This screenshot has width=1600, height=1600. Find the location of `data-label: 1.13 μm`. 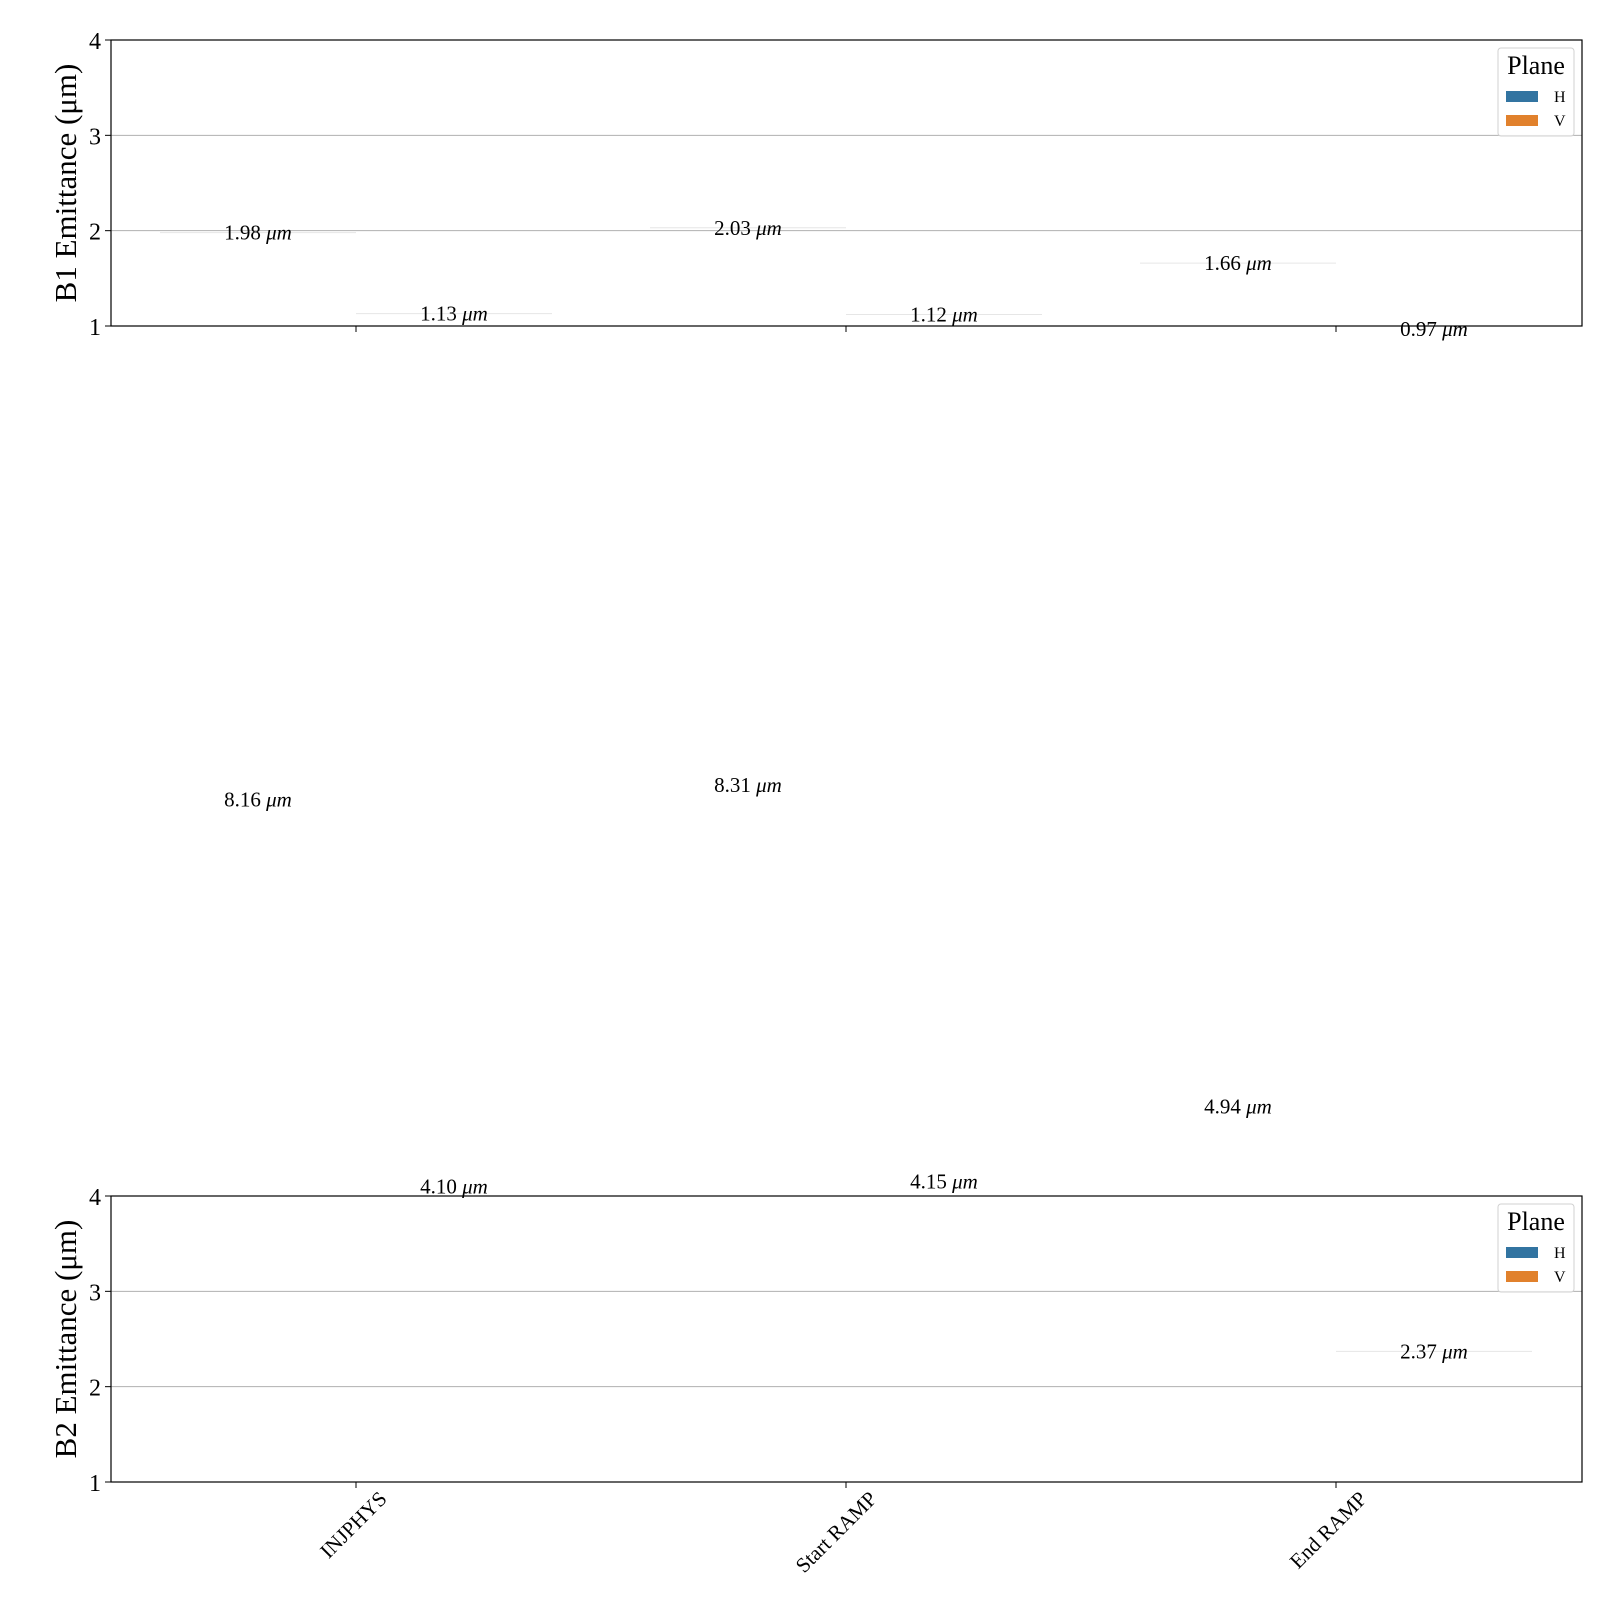

data-label: 1.13 μm is located at coordinates (454, 314).